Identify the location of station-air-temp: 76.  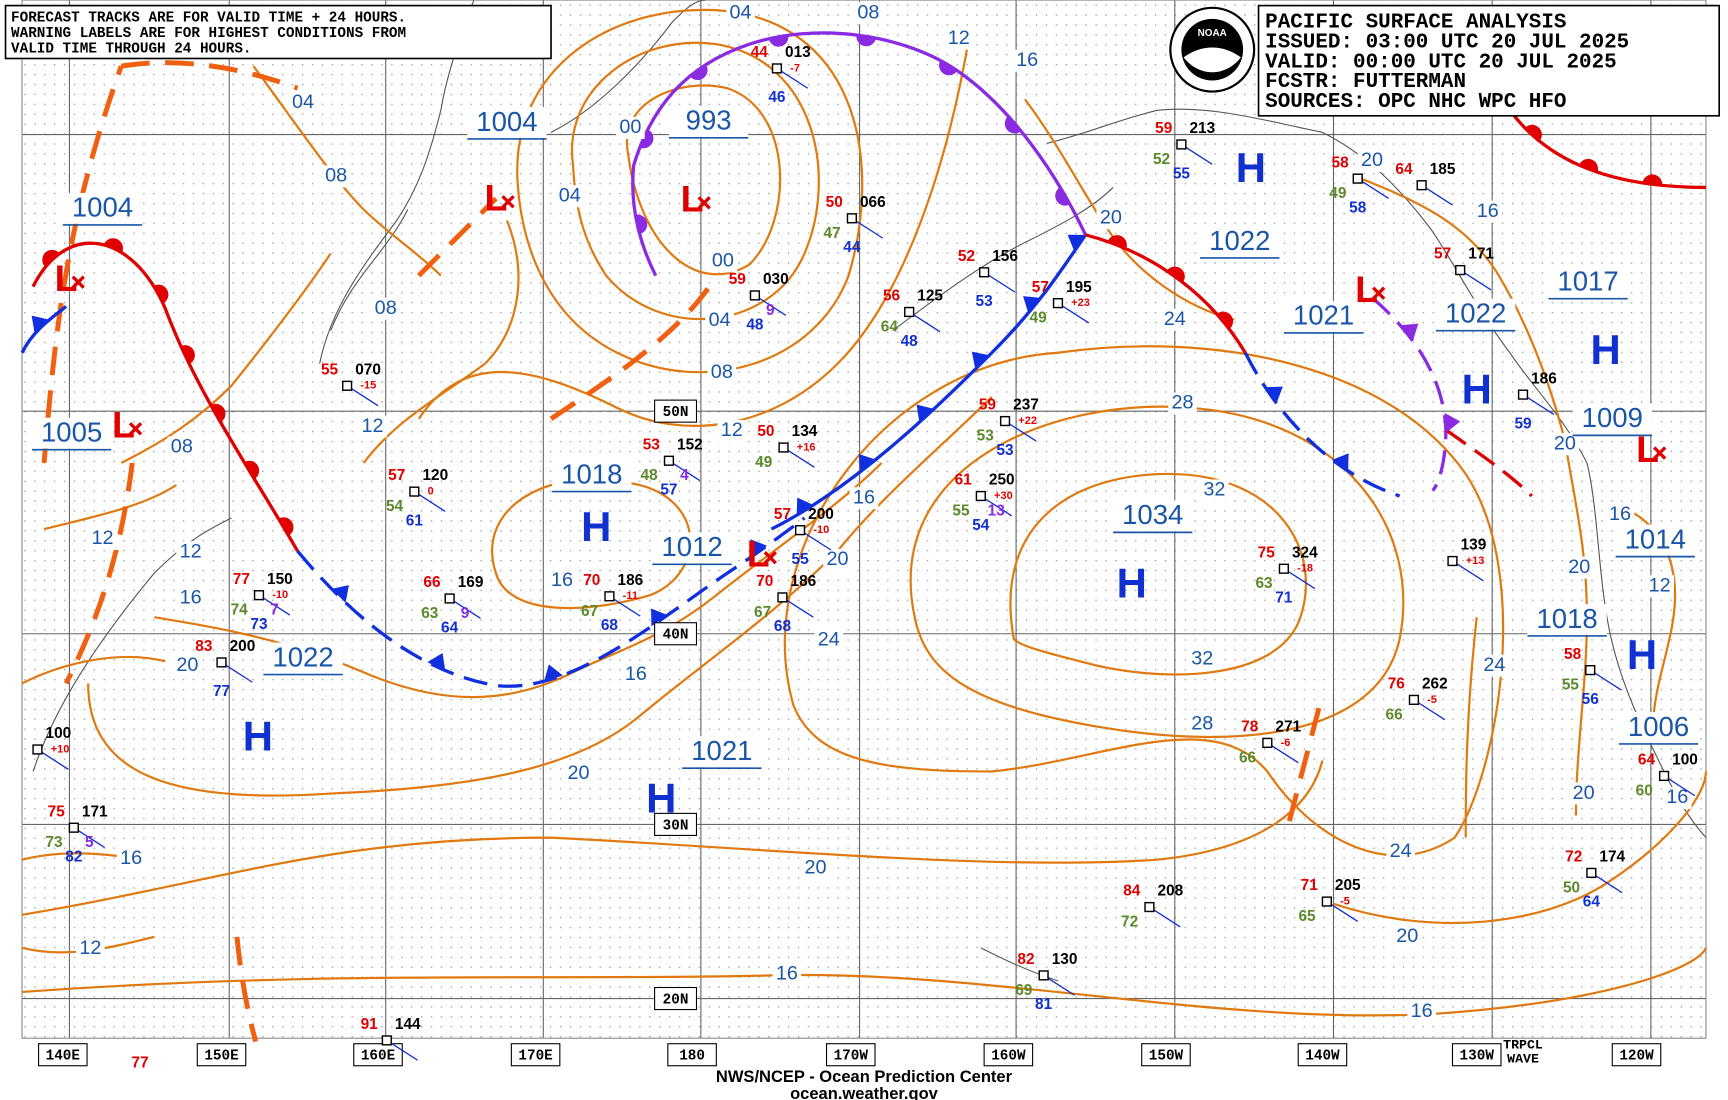
(1397, 684).